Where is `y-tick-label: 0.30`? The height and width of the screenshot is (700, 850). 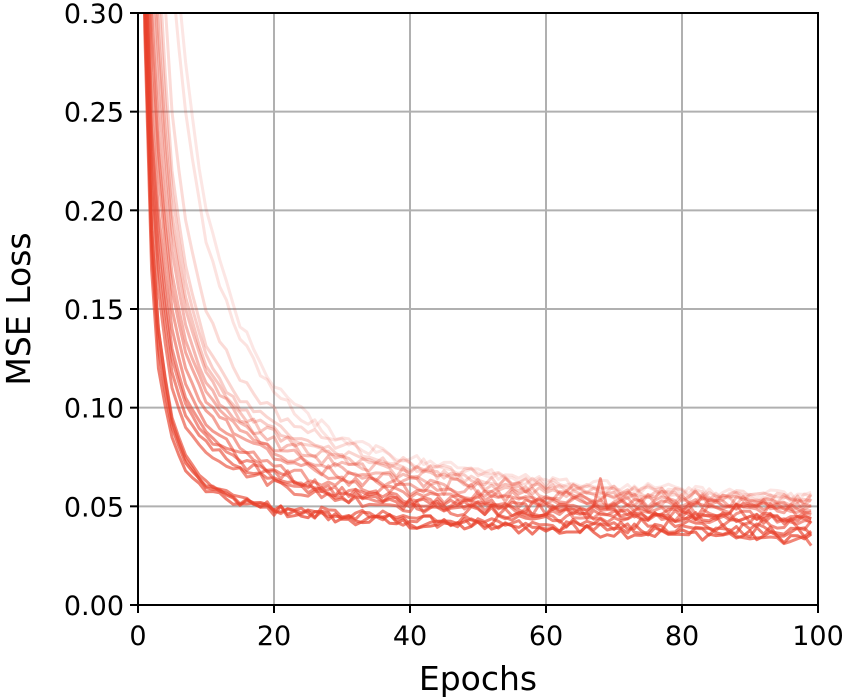 y-tick-label: 0.30 is located at coordinates (94, 15).